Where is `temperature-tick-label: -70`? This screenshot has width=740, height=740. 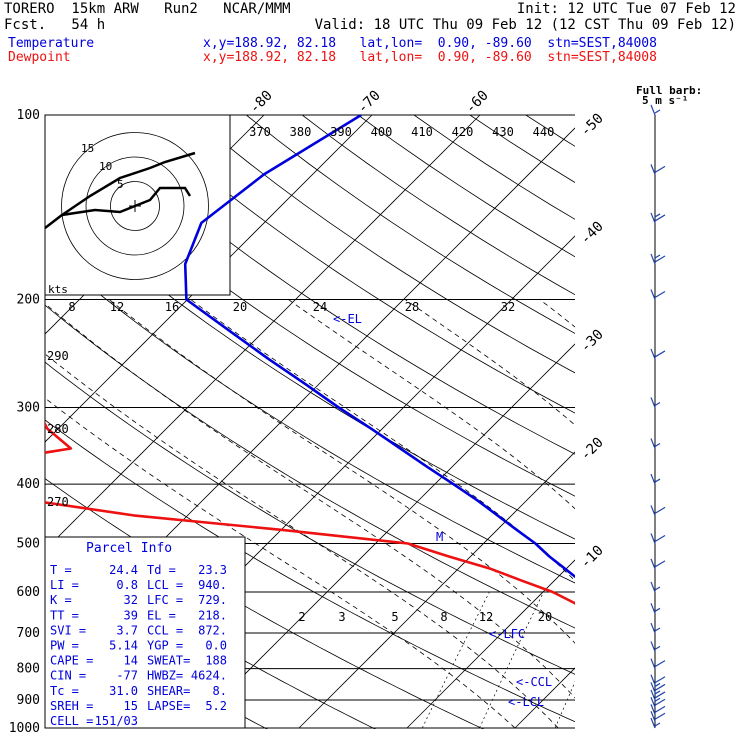
temperature-tick-label: -70 is located at coordinates (369, 102).